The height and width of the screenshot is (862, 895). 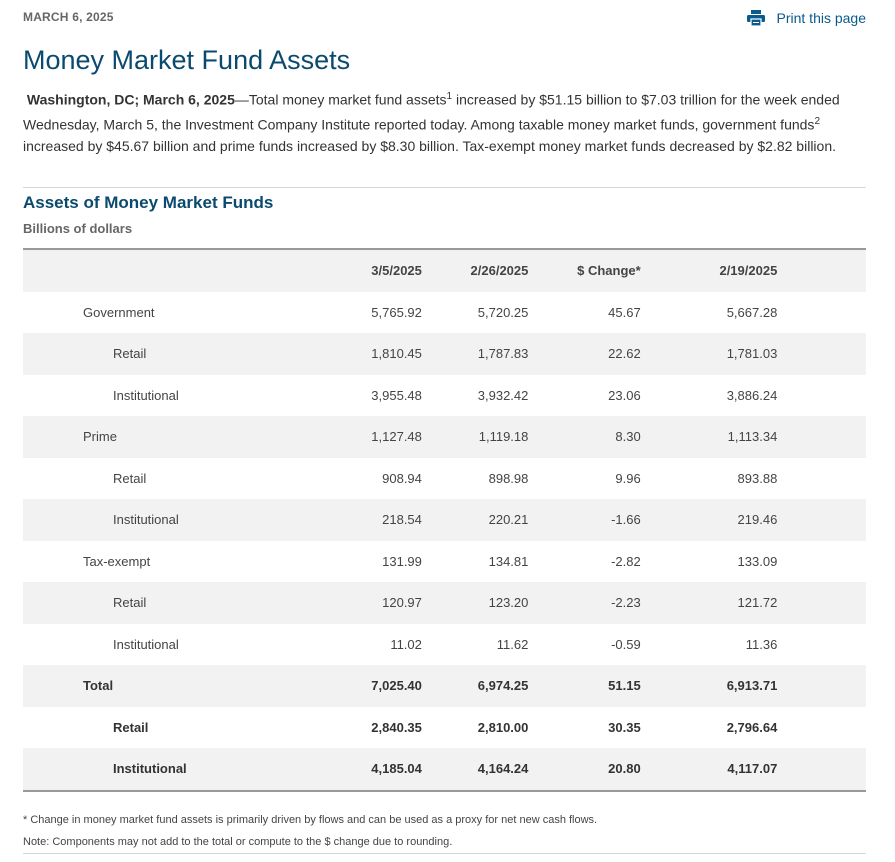 What do you see at coordinates (369, 520) in the screenshot?
I see `cell-value: 218.54` at bounding box center [369, 520].